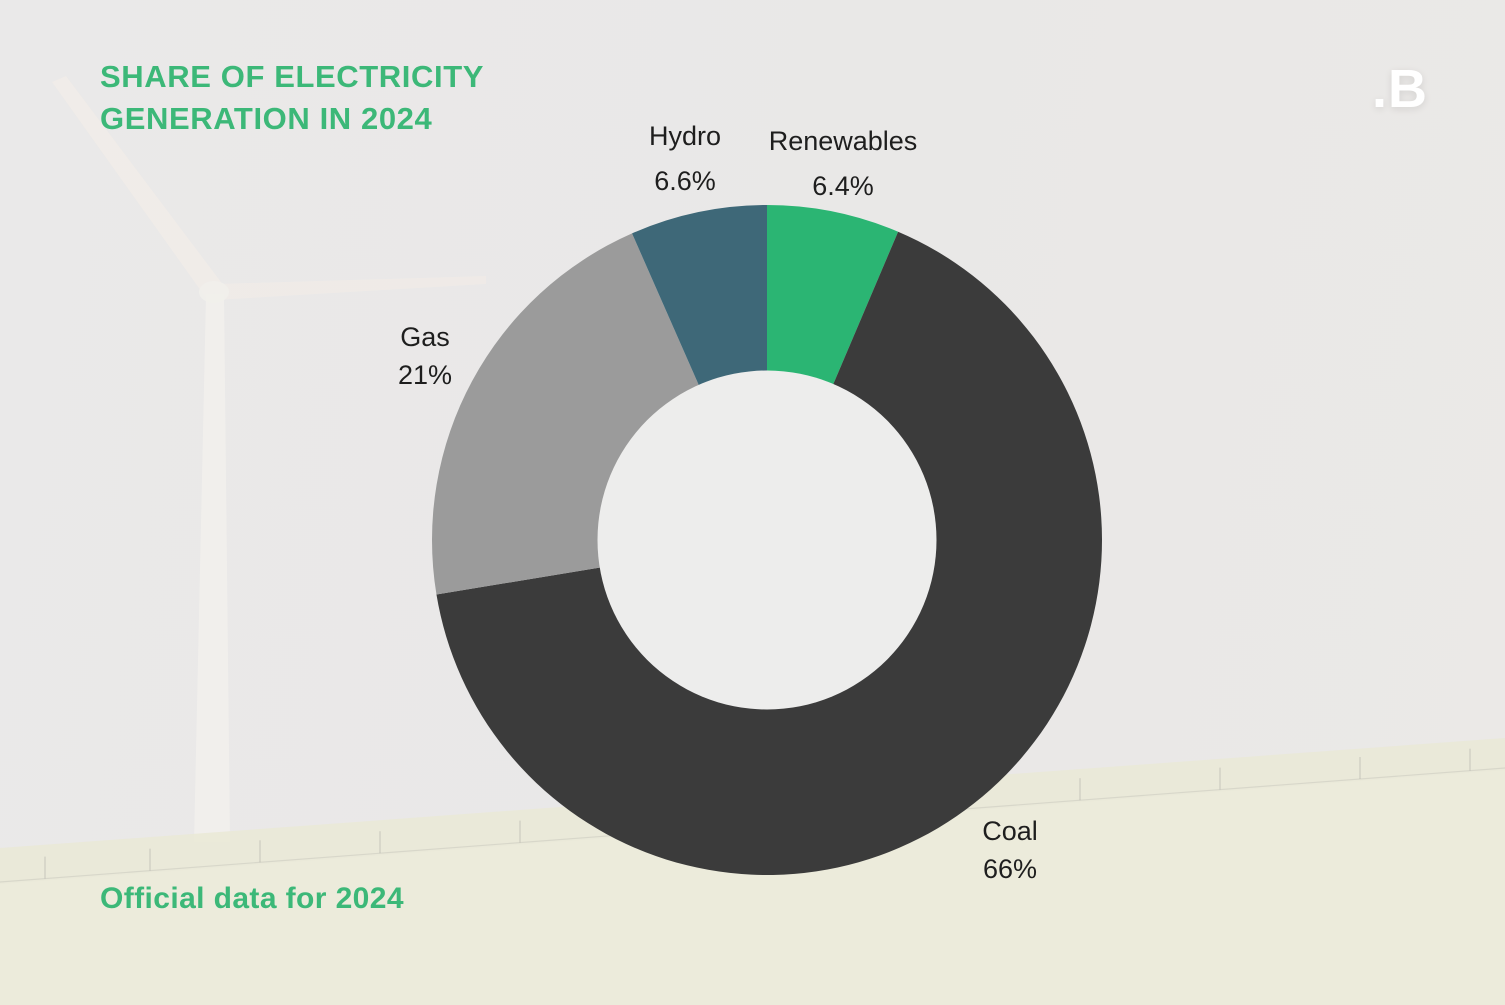  Describe the element at coordinates (1010, 850) in the screenshot. I see `label-coal: Coal 66%` at that location.